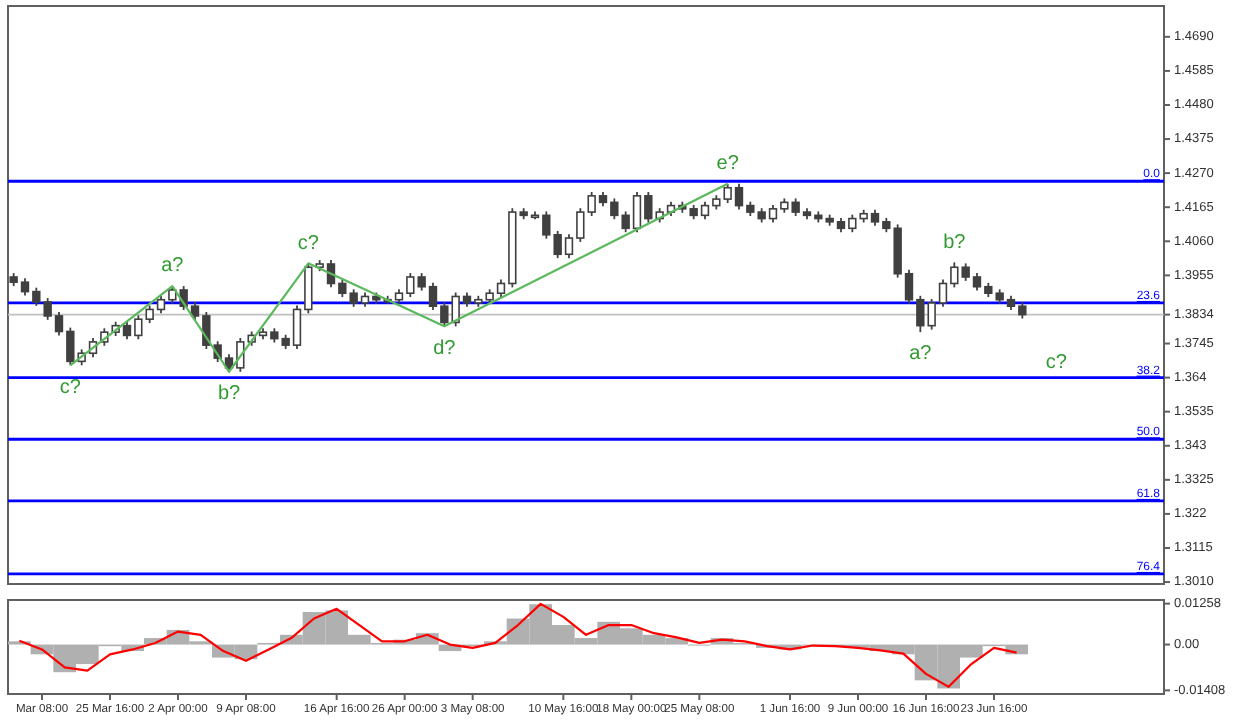  What do you see at coordinates (445, 348) in the screenshot?
I see `annotation: d?` at bounding box center [445, 348].